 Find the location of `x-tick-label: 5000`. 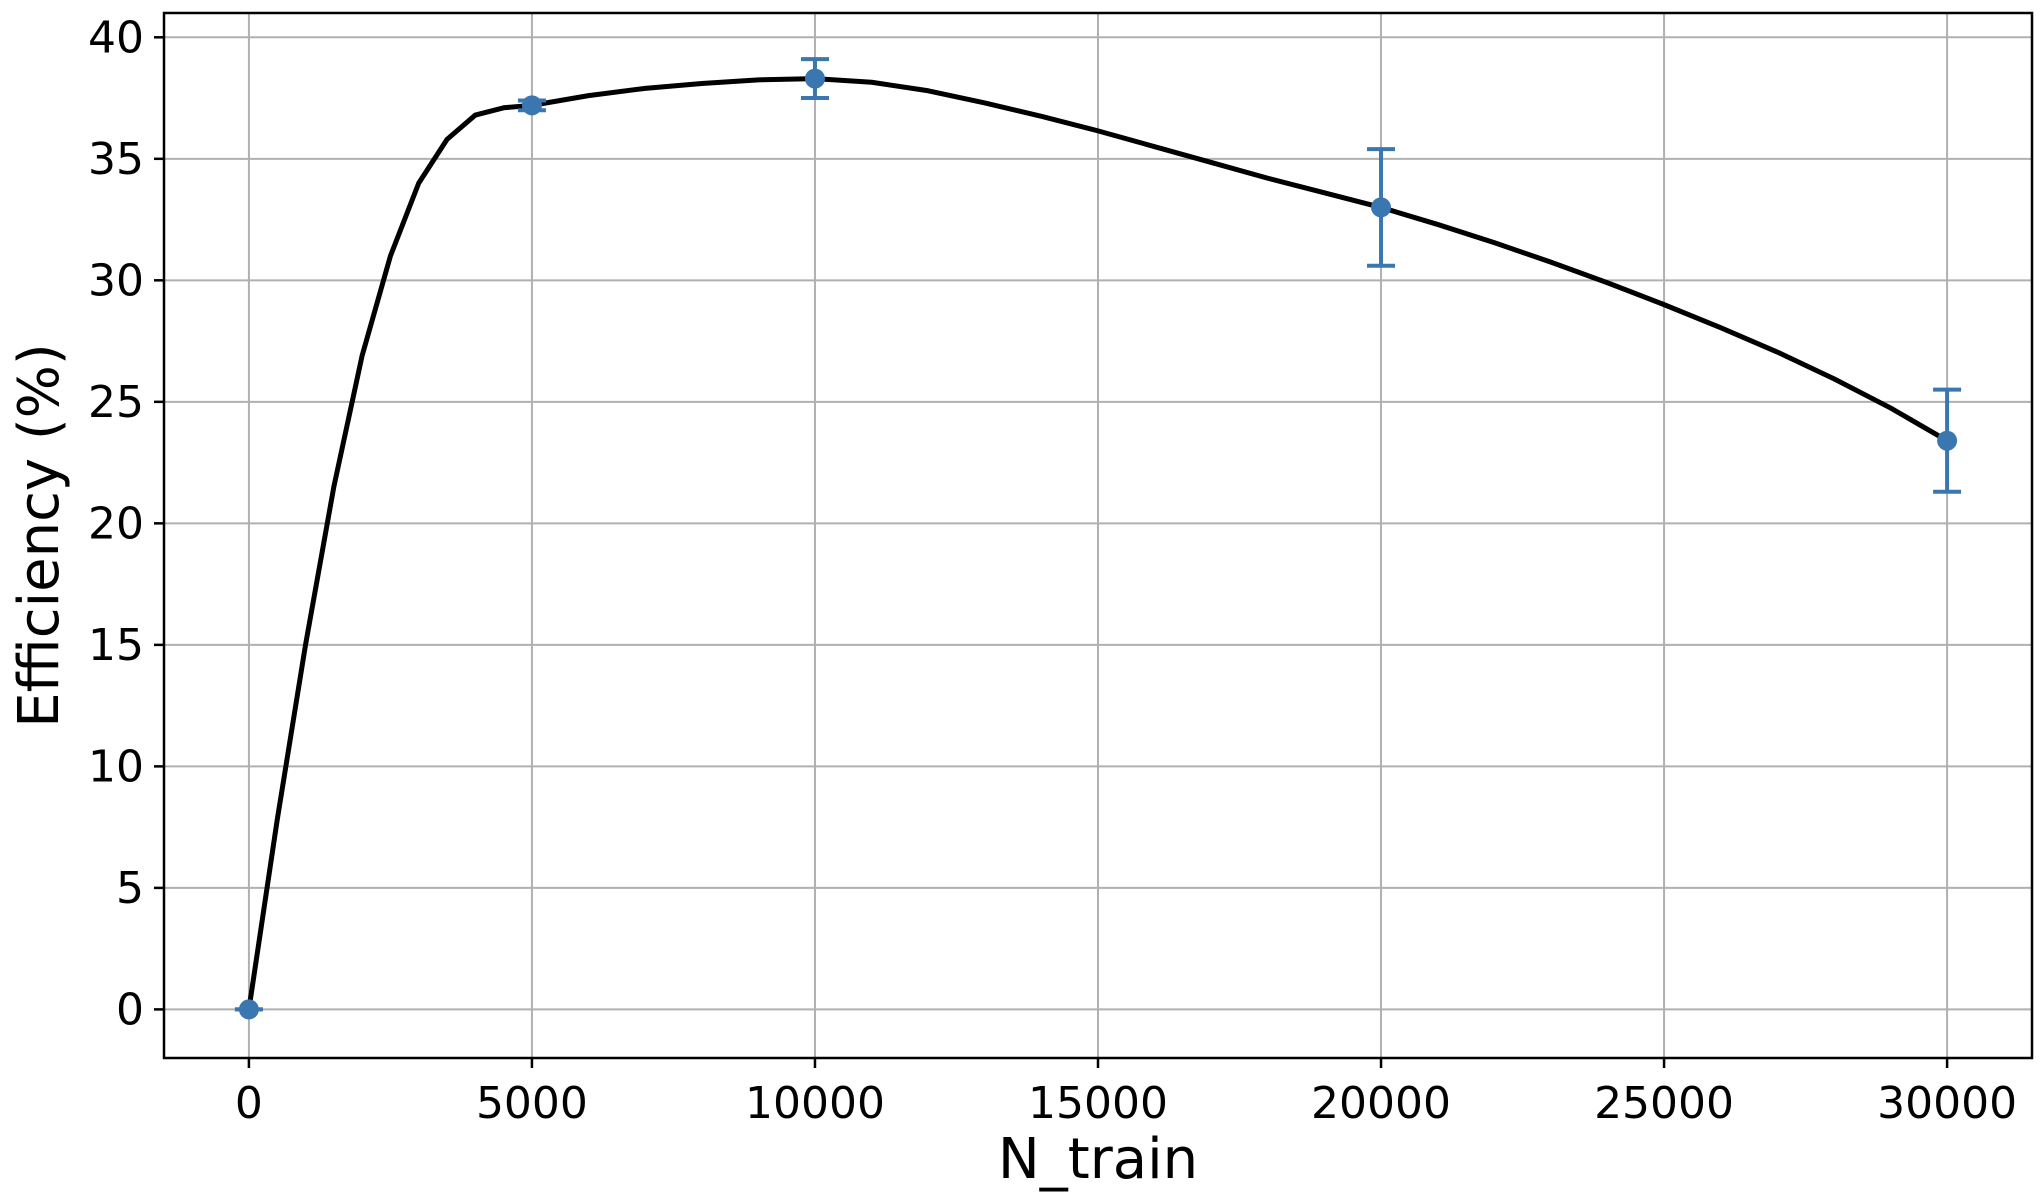

x-tick-label: 5000 is located at coordinates (532, 1103).